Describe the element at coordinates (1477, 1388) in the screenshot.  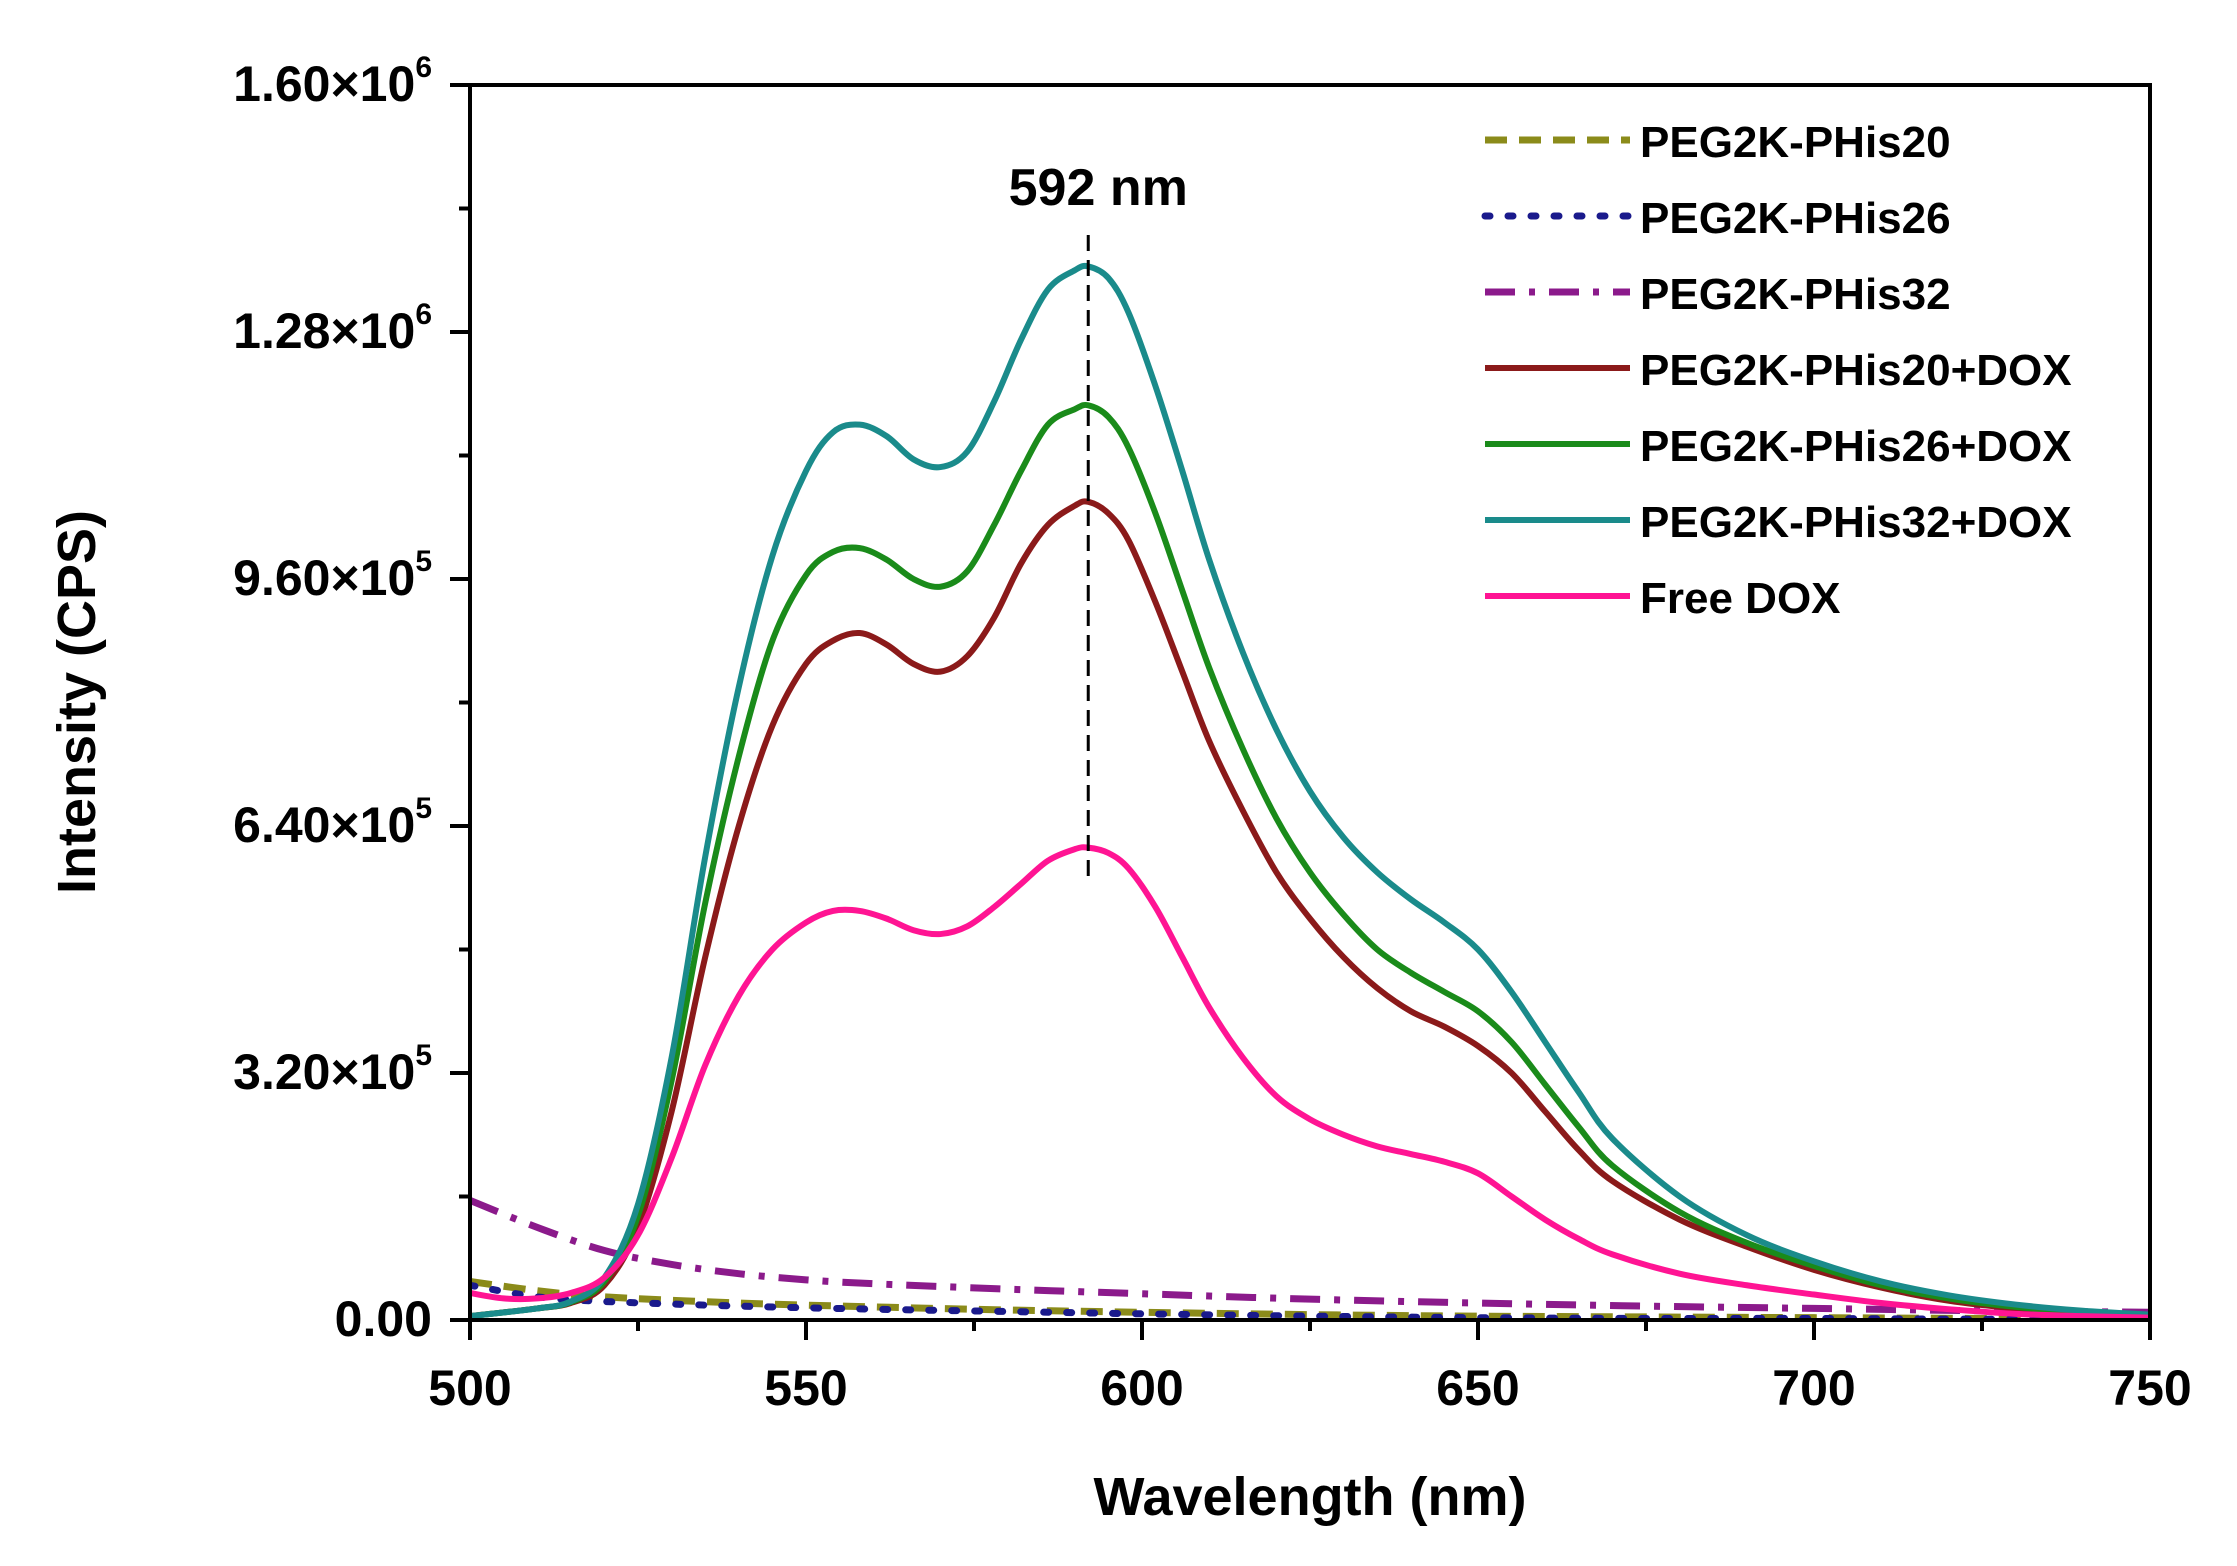
I see `x-tick-label: 650` at that location.